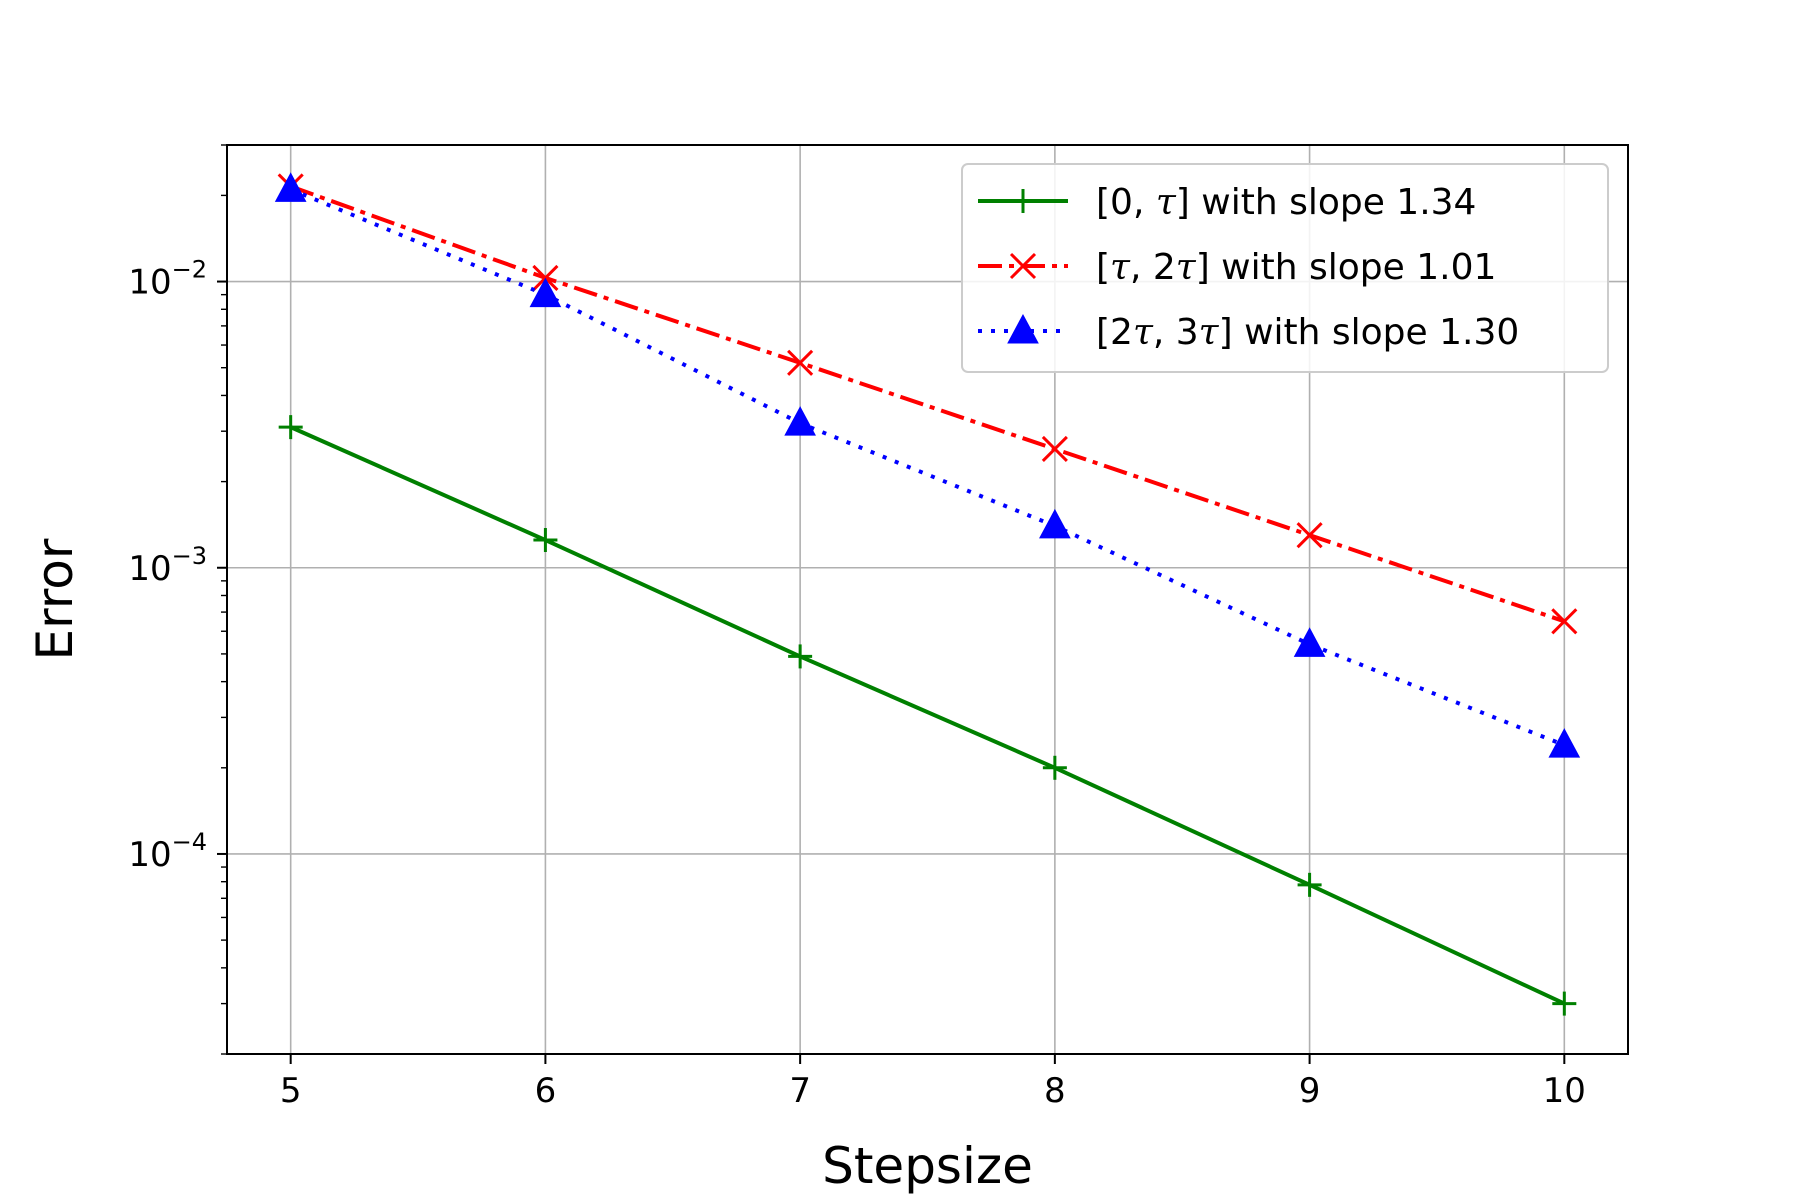 The image size is (1800, 1200). Describe the element at coordinates (546, 1091) in the screenshot. I see `x-tick-label: 6` at that location.